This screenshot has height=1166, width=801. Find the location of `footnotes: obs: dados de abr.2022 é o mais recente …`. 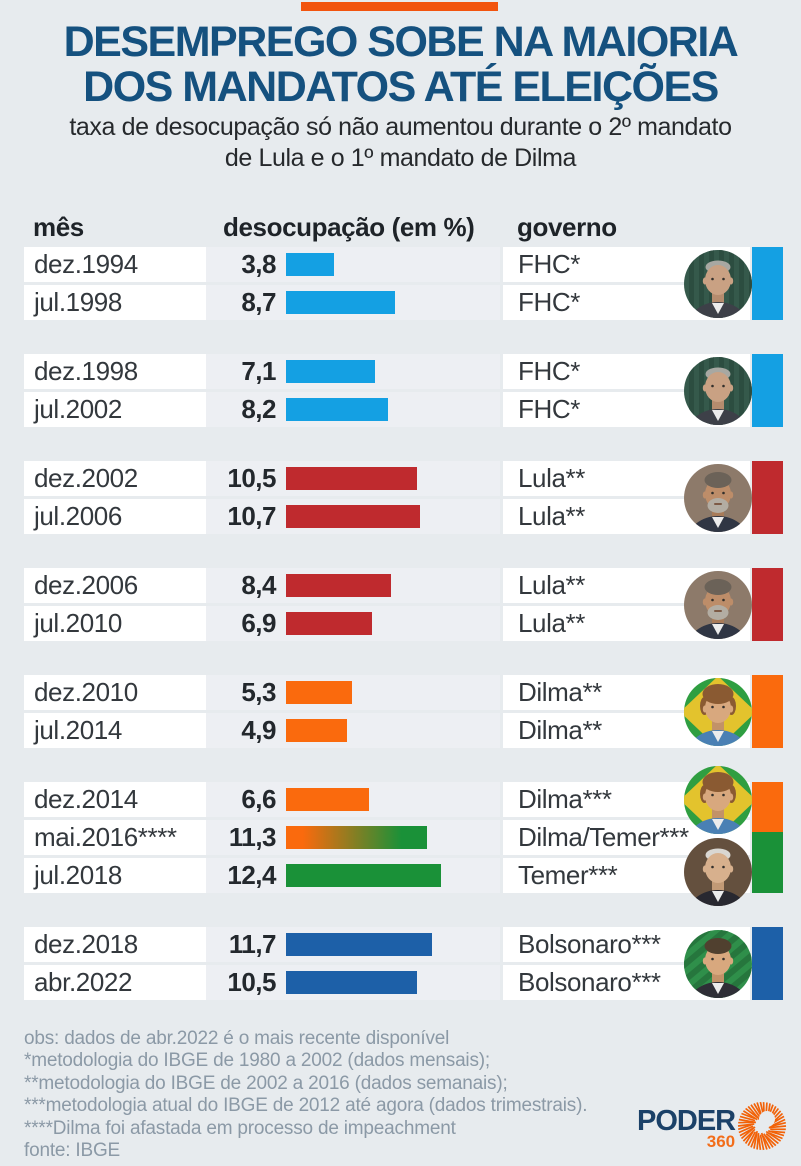

footnotes: obs: dados de abr.2022 é o mais recente … is located at coordinates (305, 1095).